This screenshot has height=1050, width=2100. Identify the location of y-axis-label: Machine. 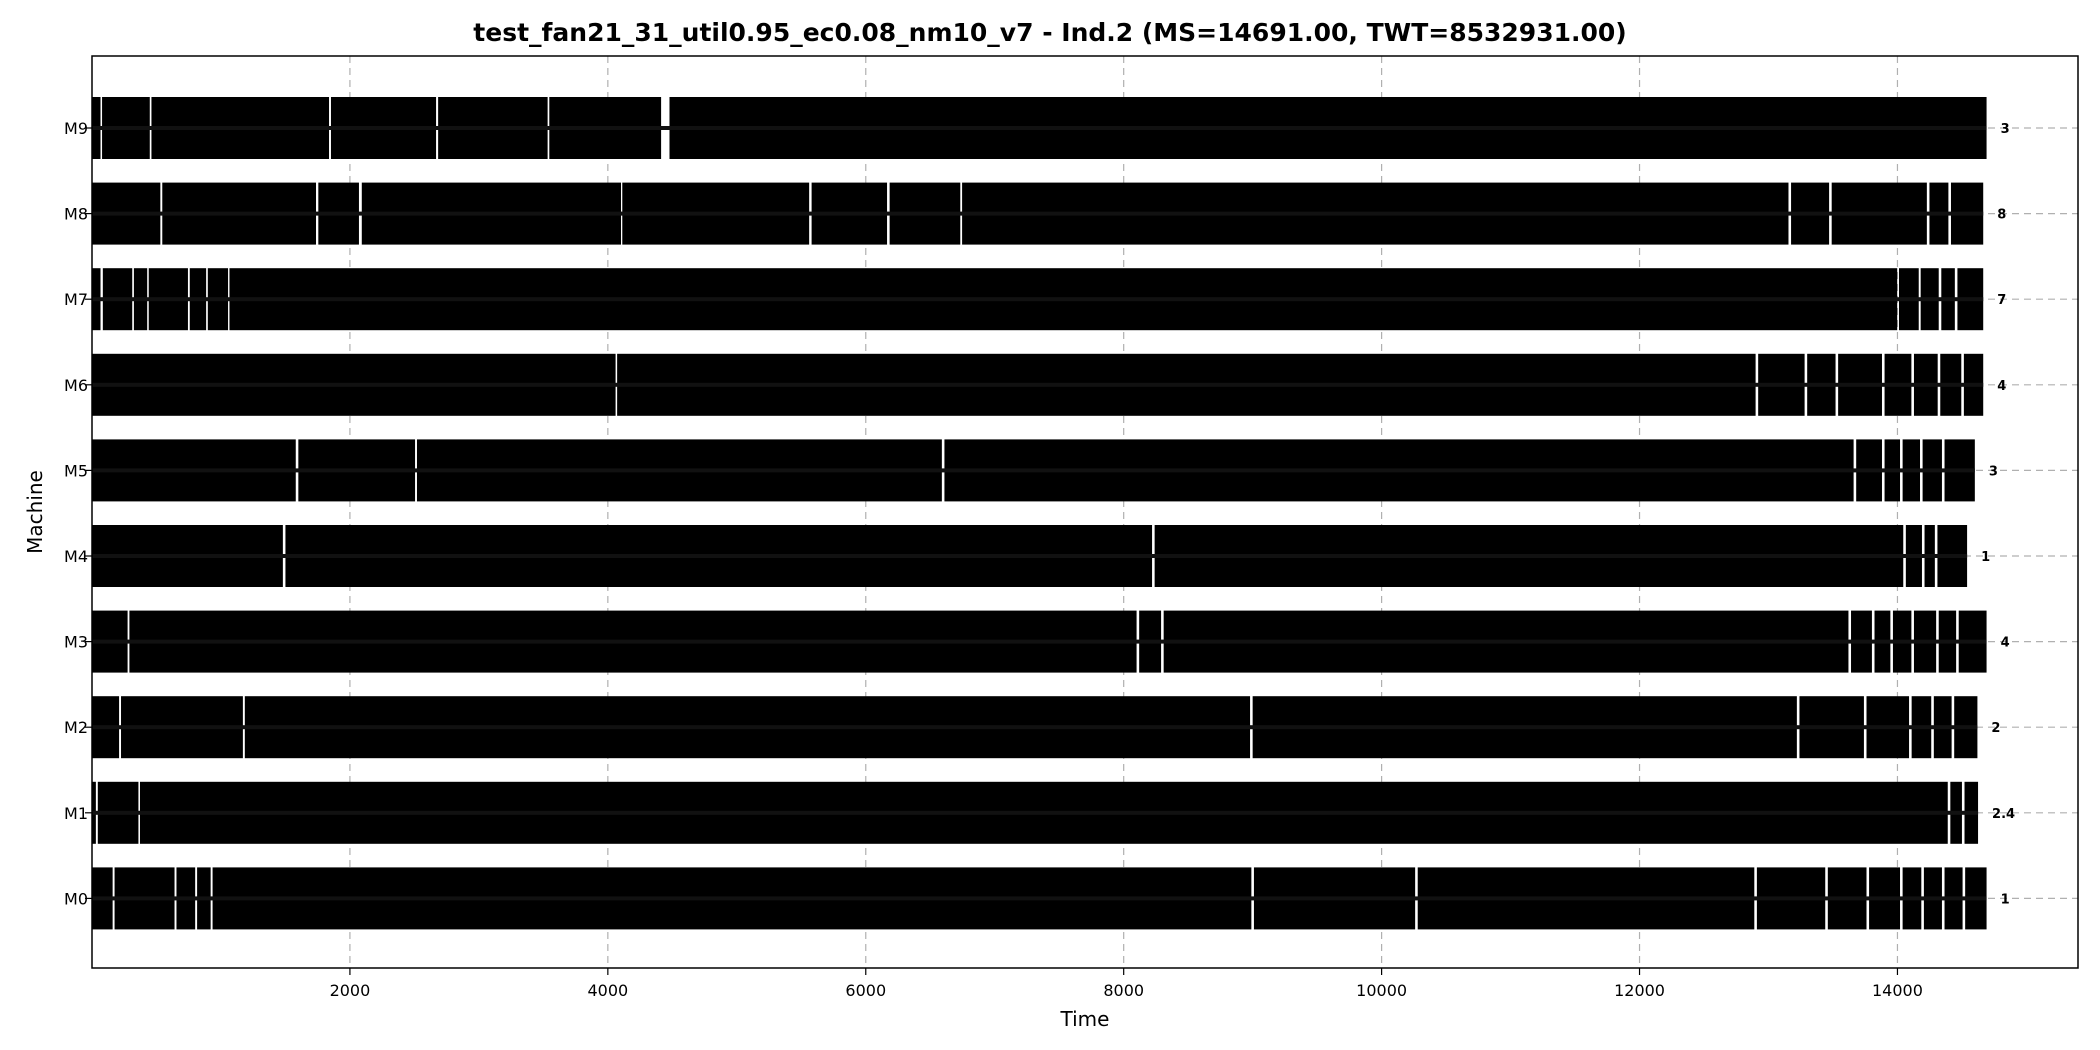
(35, 512).